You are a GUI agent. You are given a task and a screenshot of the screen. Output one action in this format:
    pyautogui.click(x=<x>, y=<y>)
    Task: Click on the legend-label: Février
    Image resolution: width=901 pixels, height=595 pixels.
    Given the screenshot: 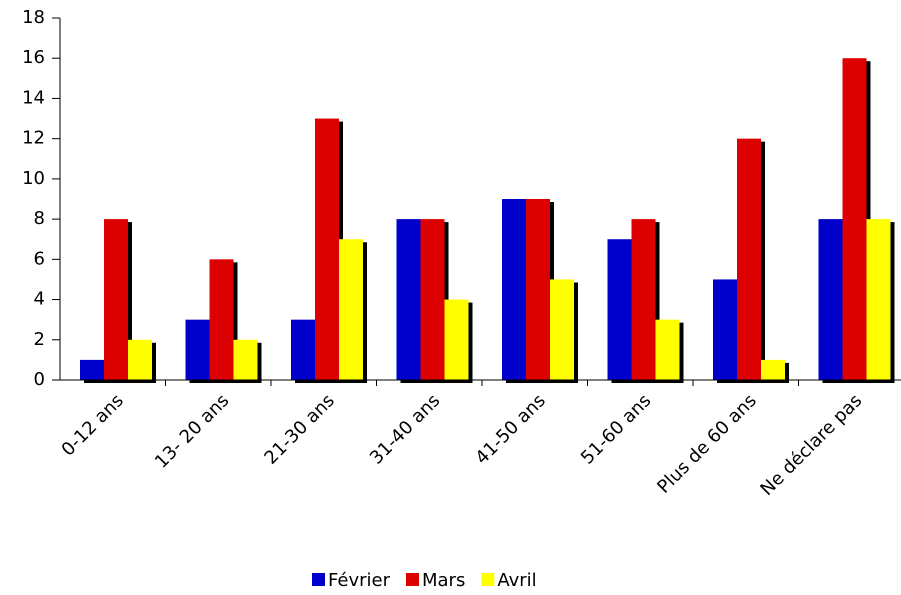 What is the action you would take?
    pyautogui.click(x=359, y=580)
    